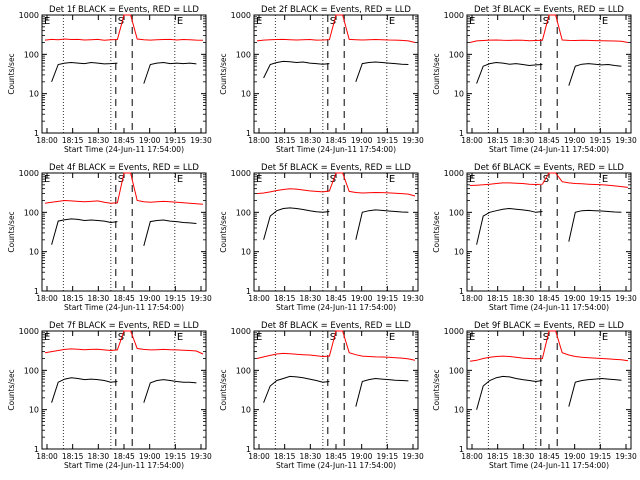  Describe the element at coordinates (549, 168) in the screenshot. I see `panel-title: Det 6f BLACK = Events, RED = LLD` at that location.